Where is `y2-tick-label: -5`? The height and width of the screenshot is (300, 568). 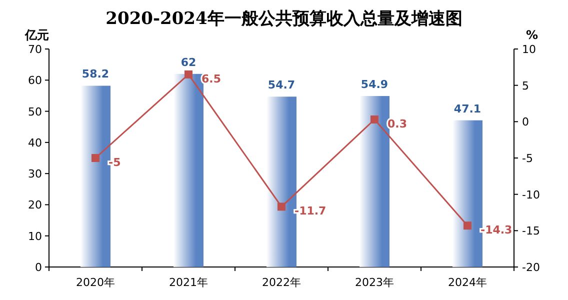
y2-tick-label: -5 is located at coordinates (527, 158).